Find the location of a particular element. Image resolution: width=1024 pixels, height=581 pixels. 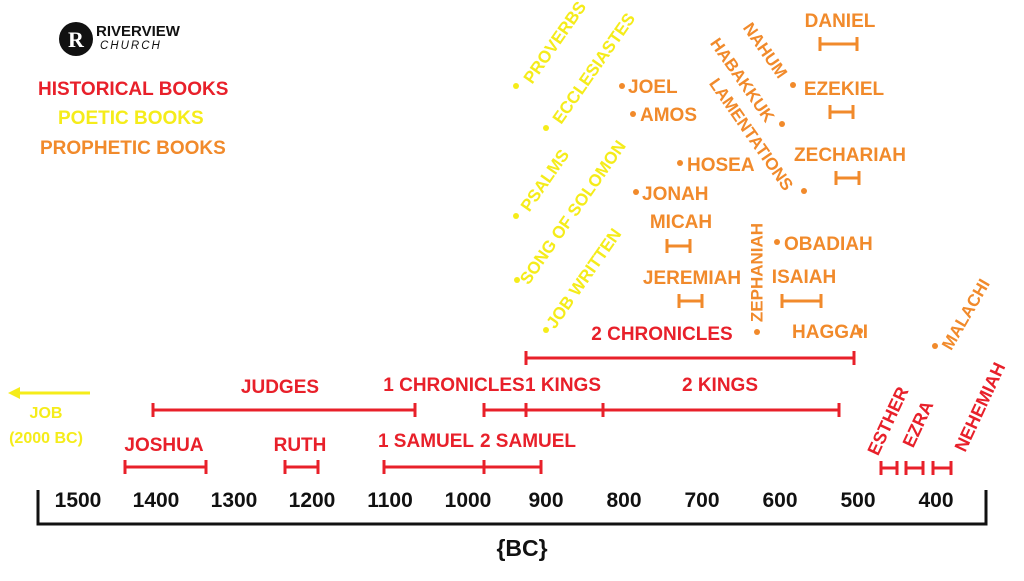

axis-tick-500: 500 is located at coordinates (857, 500).